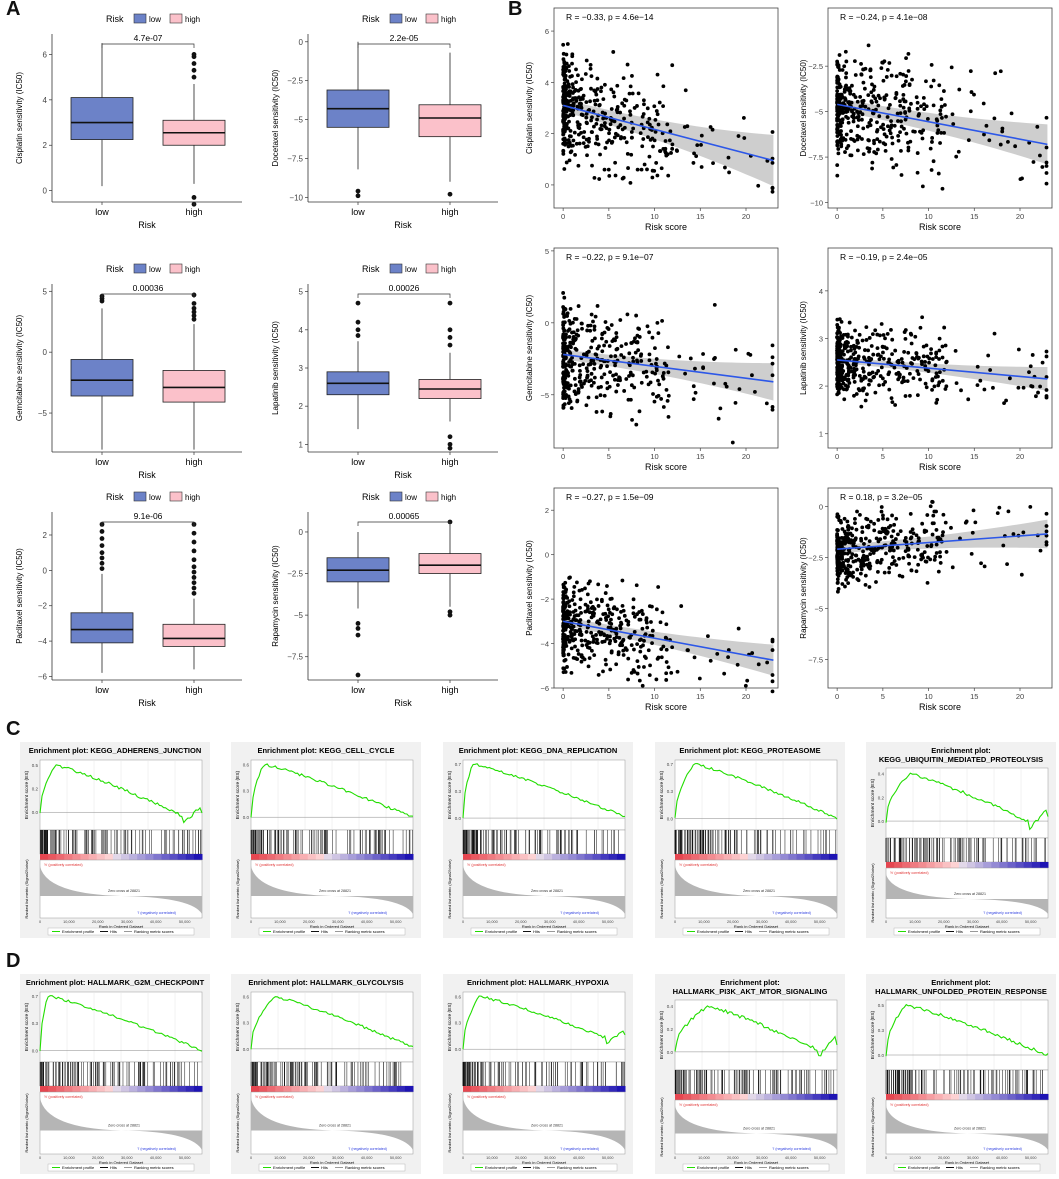  What do you see at coordinates (332, 1167) in the screenshot?
I see `gsea-legend-box` at bounding box center [332, 1167].